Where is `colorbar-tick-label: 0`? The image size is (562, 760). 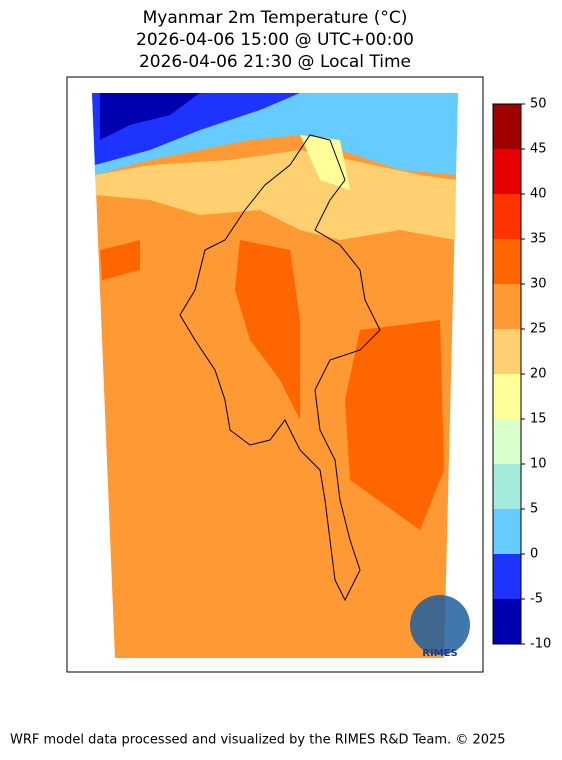 colorbar-tick-label: 0 is located at coordinates (534, 554).